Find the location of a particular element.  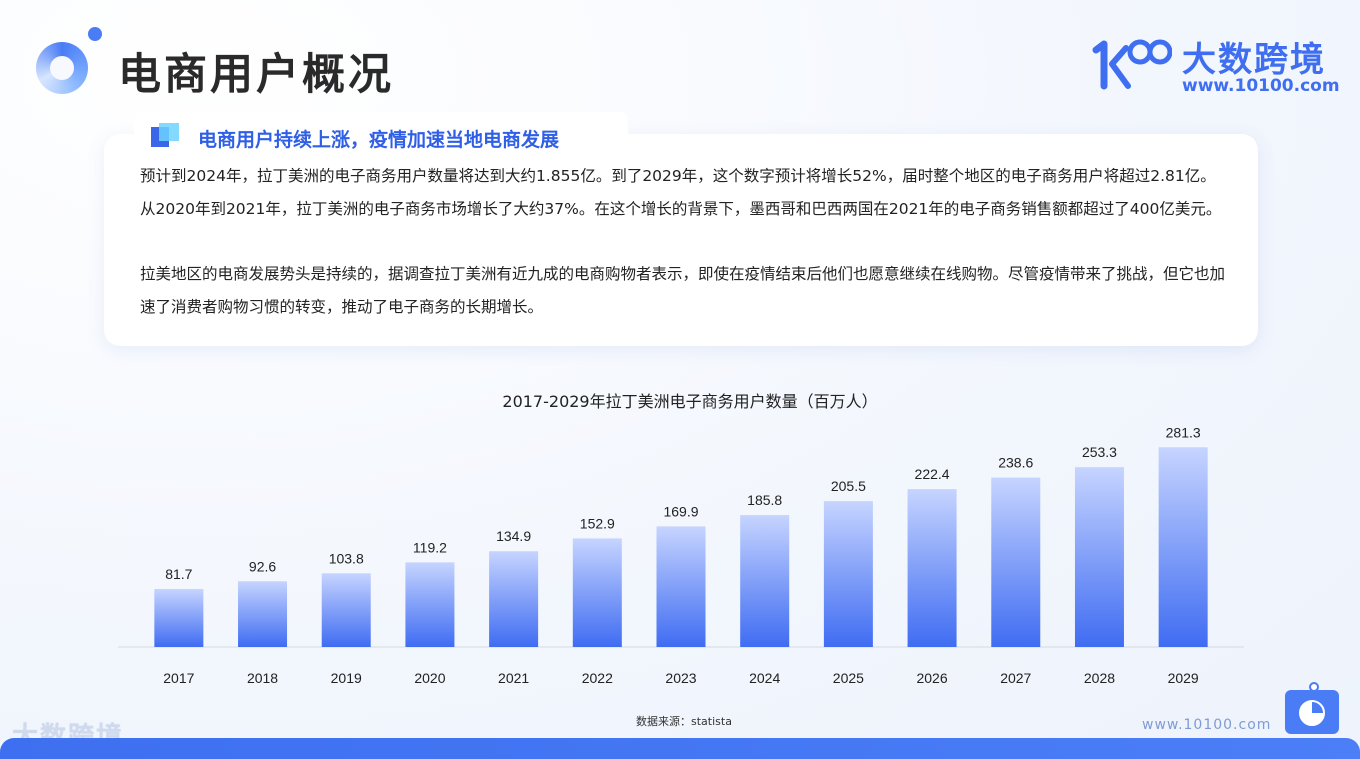

subtitle-tab is located at coordinates (381, 134).